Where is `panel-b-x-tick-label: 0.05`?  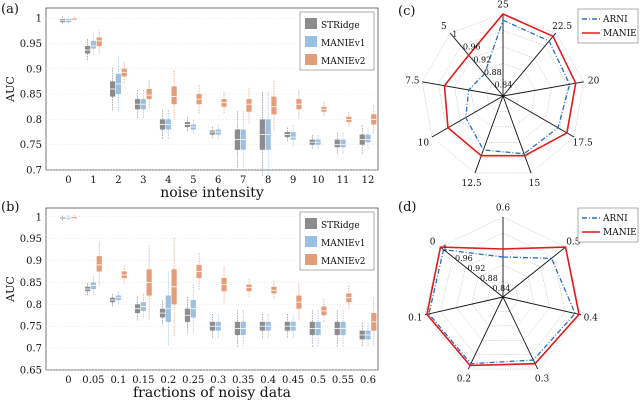 panel-b-x-tick-label: 0.05 is located at coordinates (93, 380).